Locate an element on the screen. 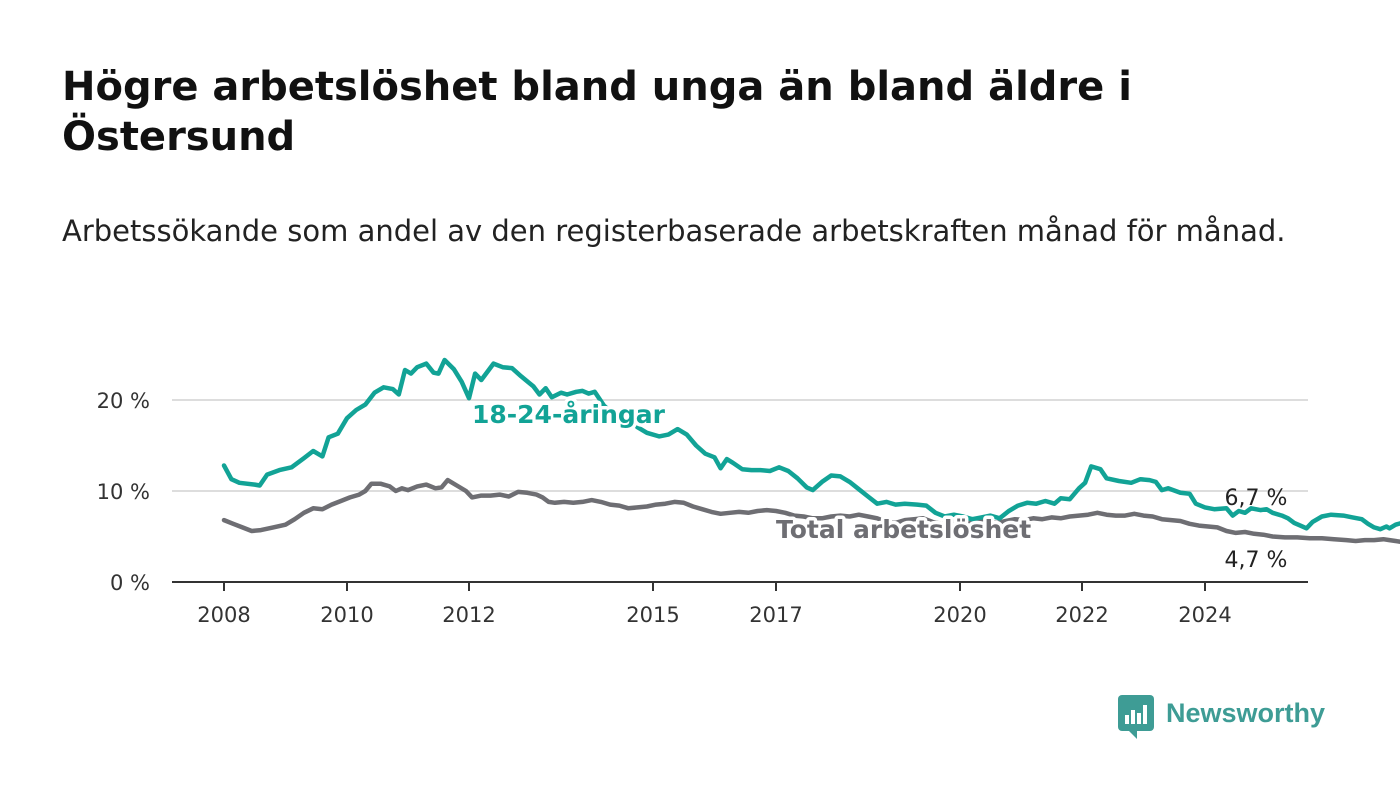  end-value-label-18-24: 6,7 % is located at coordinates (1256, 498).